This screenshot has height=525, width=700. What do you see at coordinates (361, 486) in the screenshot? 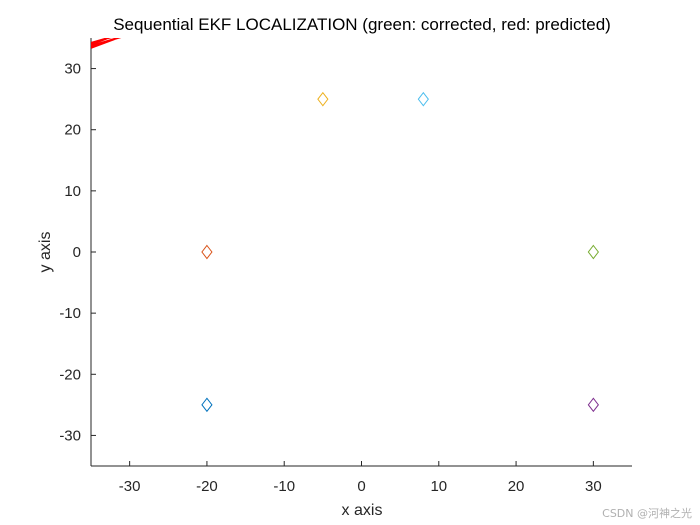
I see `x-tick-label: 0` at bounding box center [361, 486].